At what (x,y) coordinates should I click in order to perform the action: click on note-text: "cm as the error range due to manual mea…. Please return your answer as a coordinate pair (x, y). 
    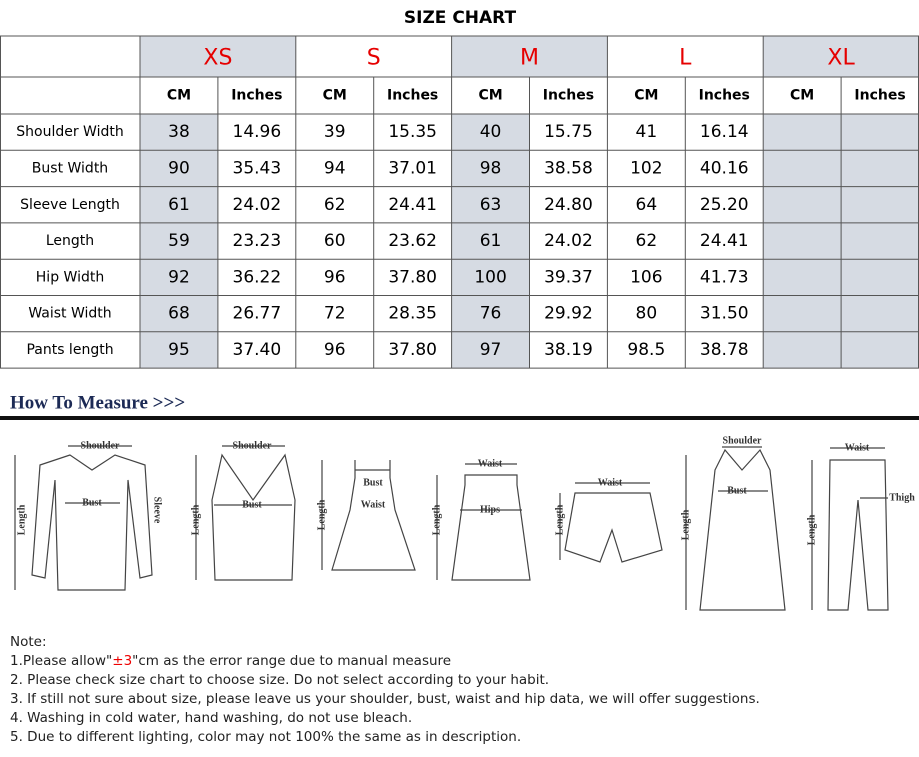
    Looking at the image, I should click on (291, 661).